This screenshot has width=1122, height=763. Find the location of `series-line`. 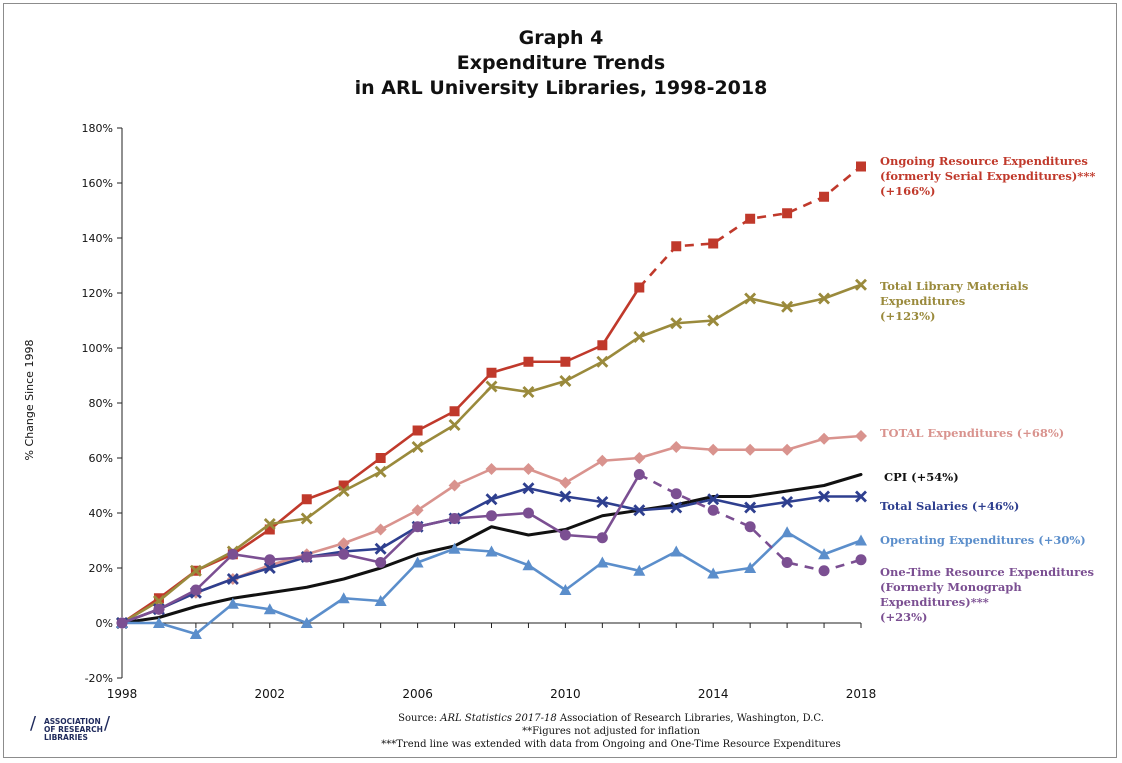

series-line is located at coordinates (491, 549).